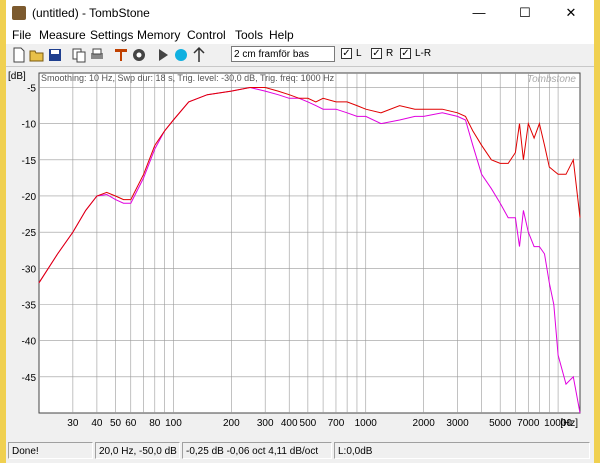  What do you see at coordinates (31, 88) in the screenshot?
I see `y-tick-label: -5` at bounding box center [31, 88].